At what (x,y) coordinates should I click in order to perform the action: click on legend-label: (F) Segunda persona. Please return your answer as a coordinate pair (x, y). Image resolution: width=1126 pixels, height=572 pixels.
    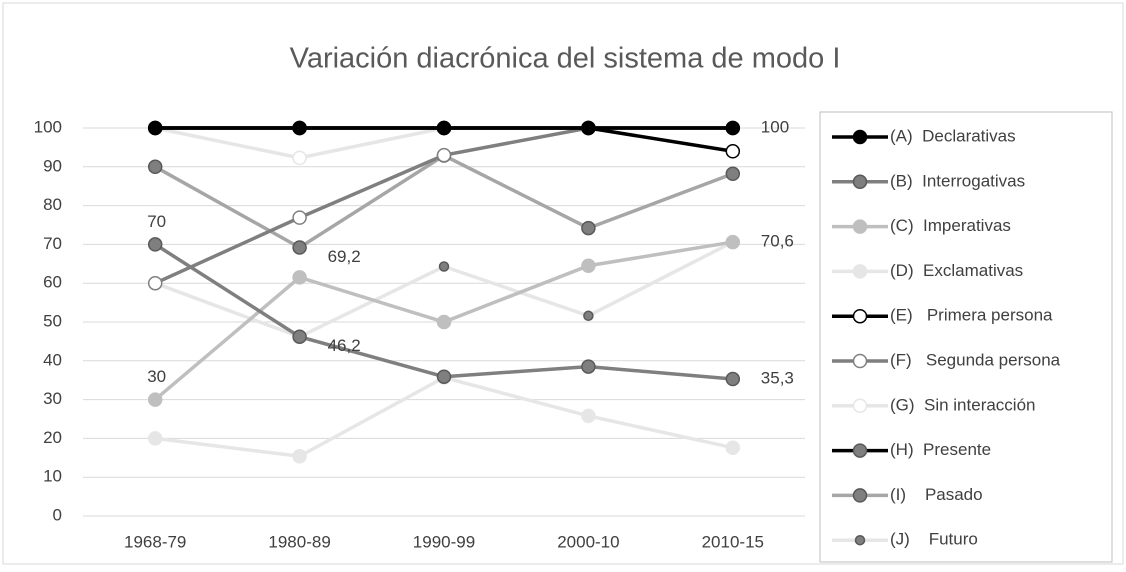
    Looking at the image, I should click on (975, 359).